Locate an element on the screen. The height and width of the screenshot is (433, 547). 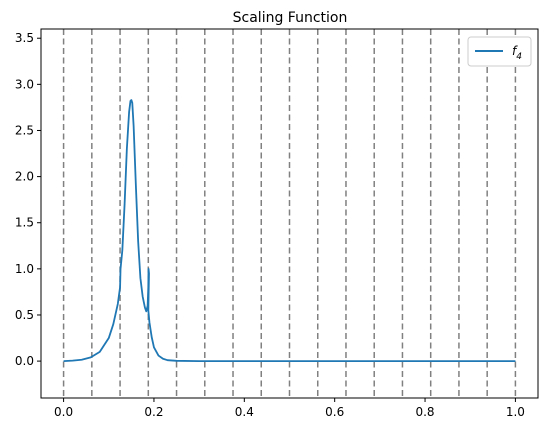
x-tick-label: 1.0 is located at coordinates (515, 412).